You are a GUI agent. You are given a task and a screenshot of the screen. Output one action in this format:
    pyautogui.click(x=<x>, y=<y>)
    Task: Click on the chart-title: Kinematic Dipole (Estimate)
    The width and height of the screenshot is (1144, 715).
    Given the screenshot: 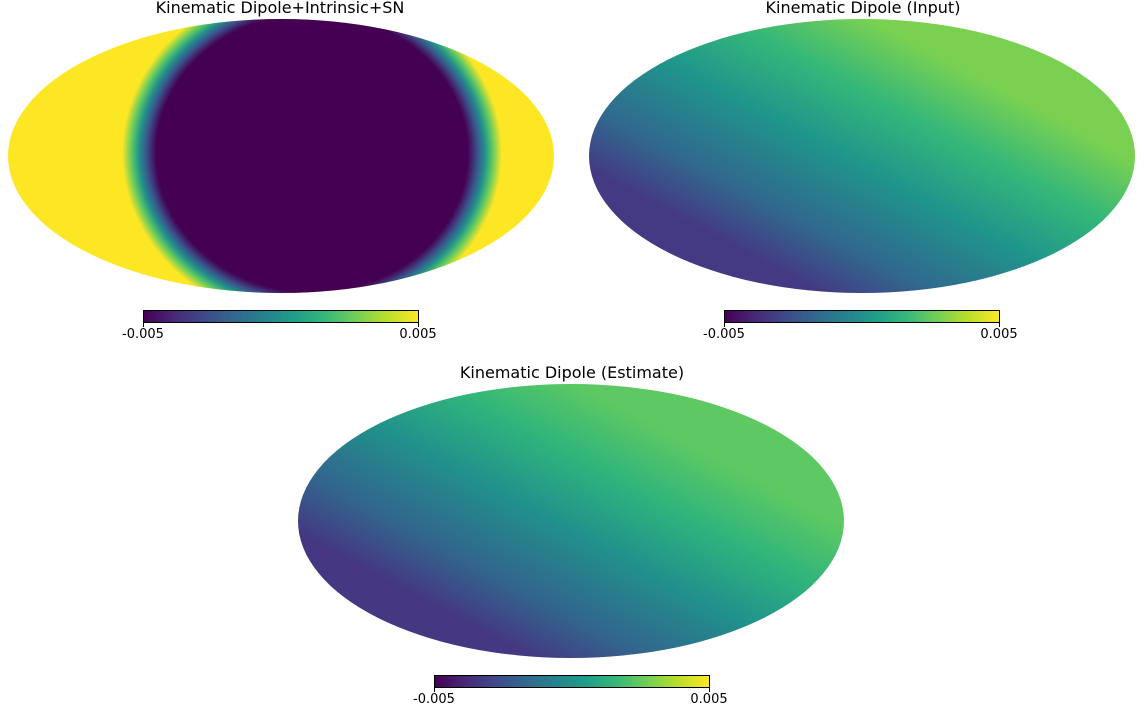 What is the action you would take?
    pyautogui.click(x=572, y=372)
    